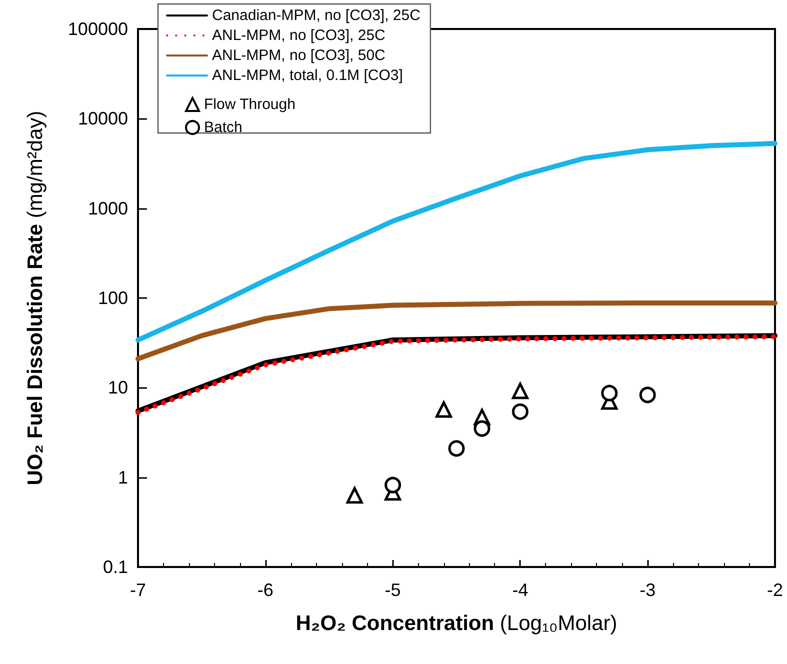  I want to click on y-tick-label: 100, so click(113, 298).